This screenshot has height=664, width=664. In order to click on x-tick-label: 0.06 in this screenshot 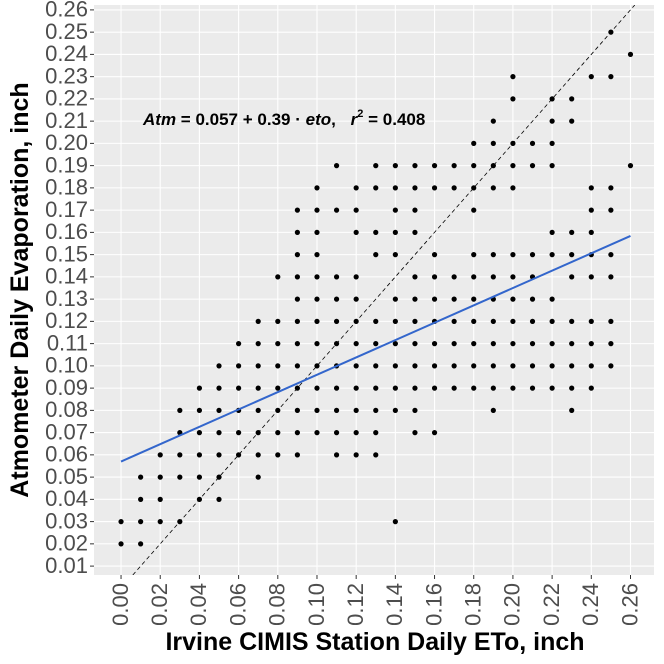, I will do `click(237, 604)`.